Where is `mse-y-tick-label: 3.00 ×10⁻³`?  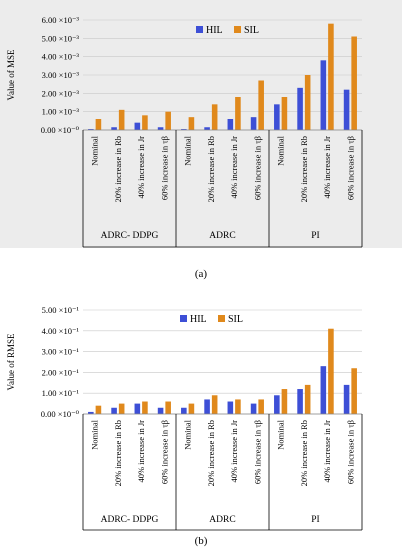
mse-y-tick-label: 3.00 ×10⁻³ is located at coordinates (61, 75).